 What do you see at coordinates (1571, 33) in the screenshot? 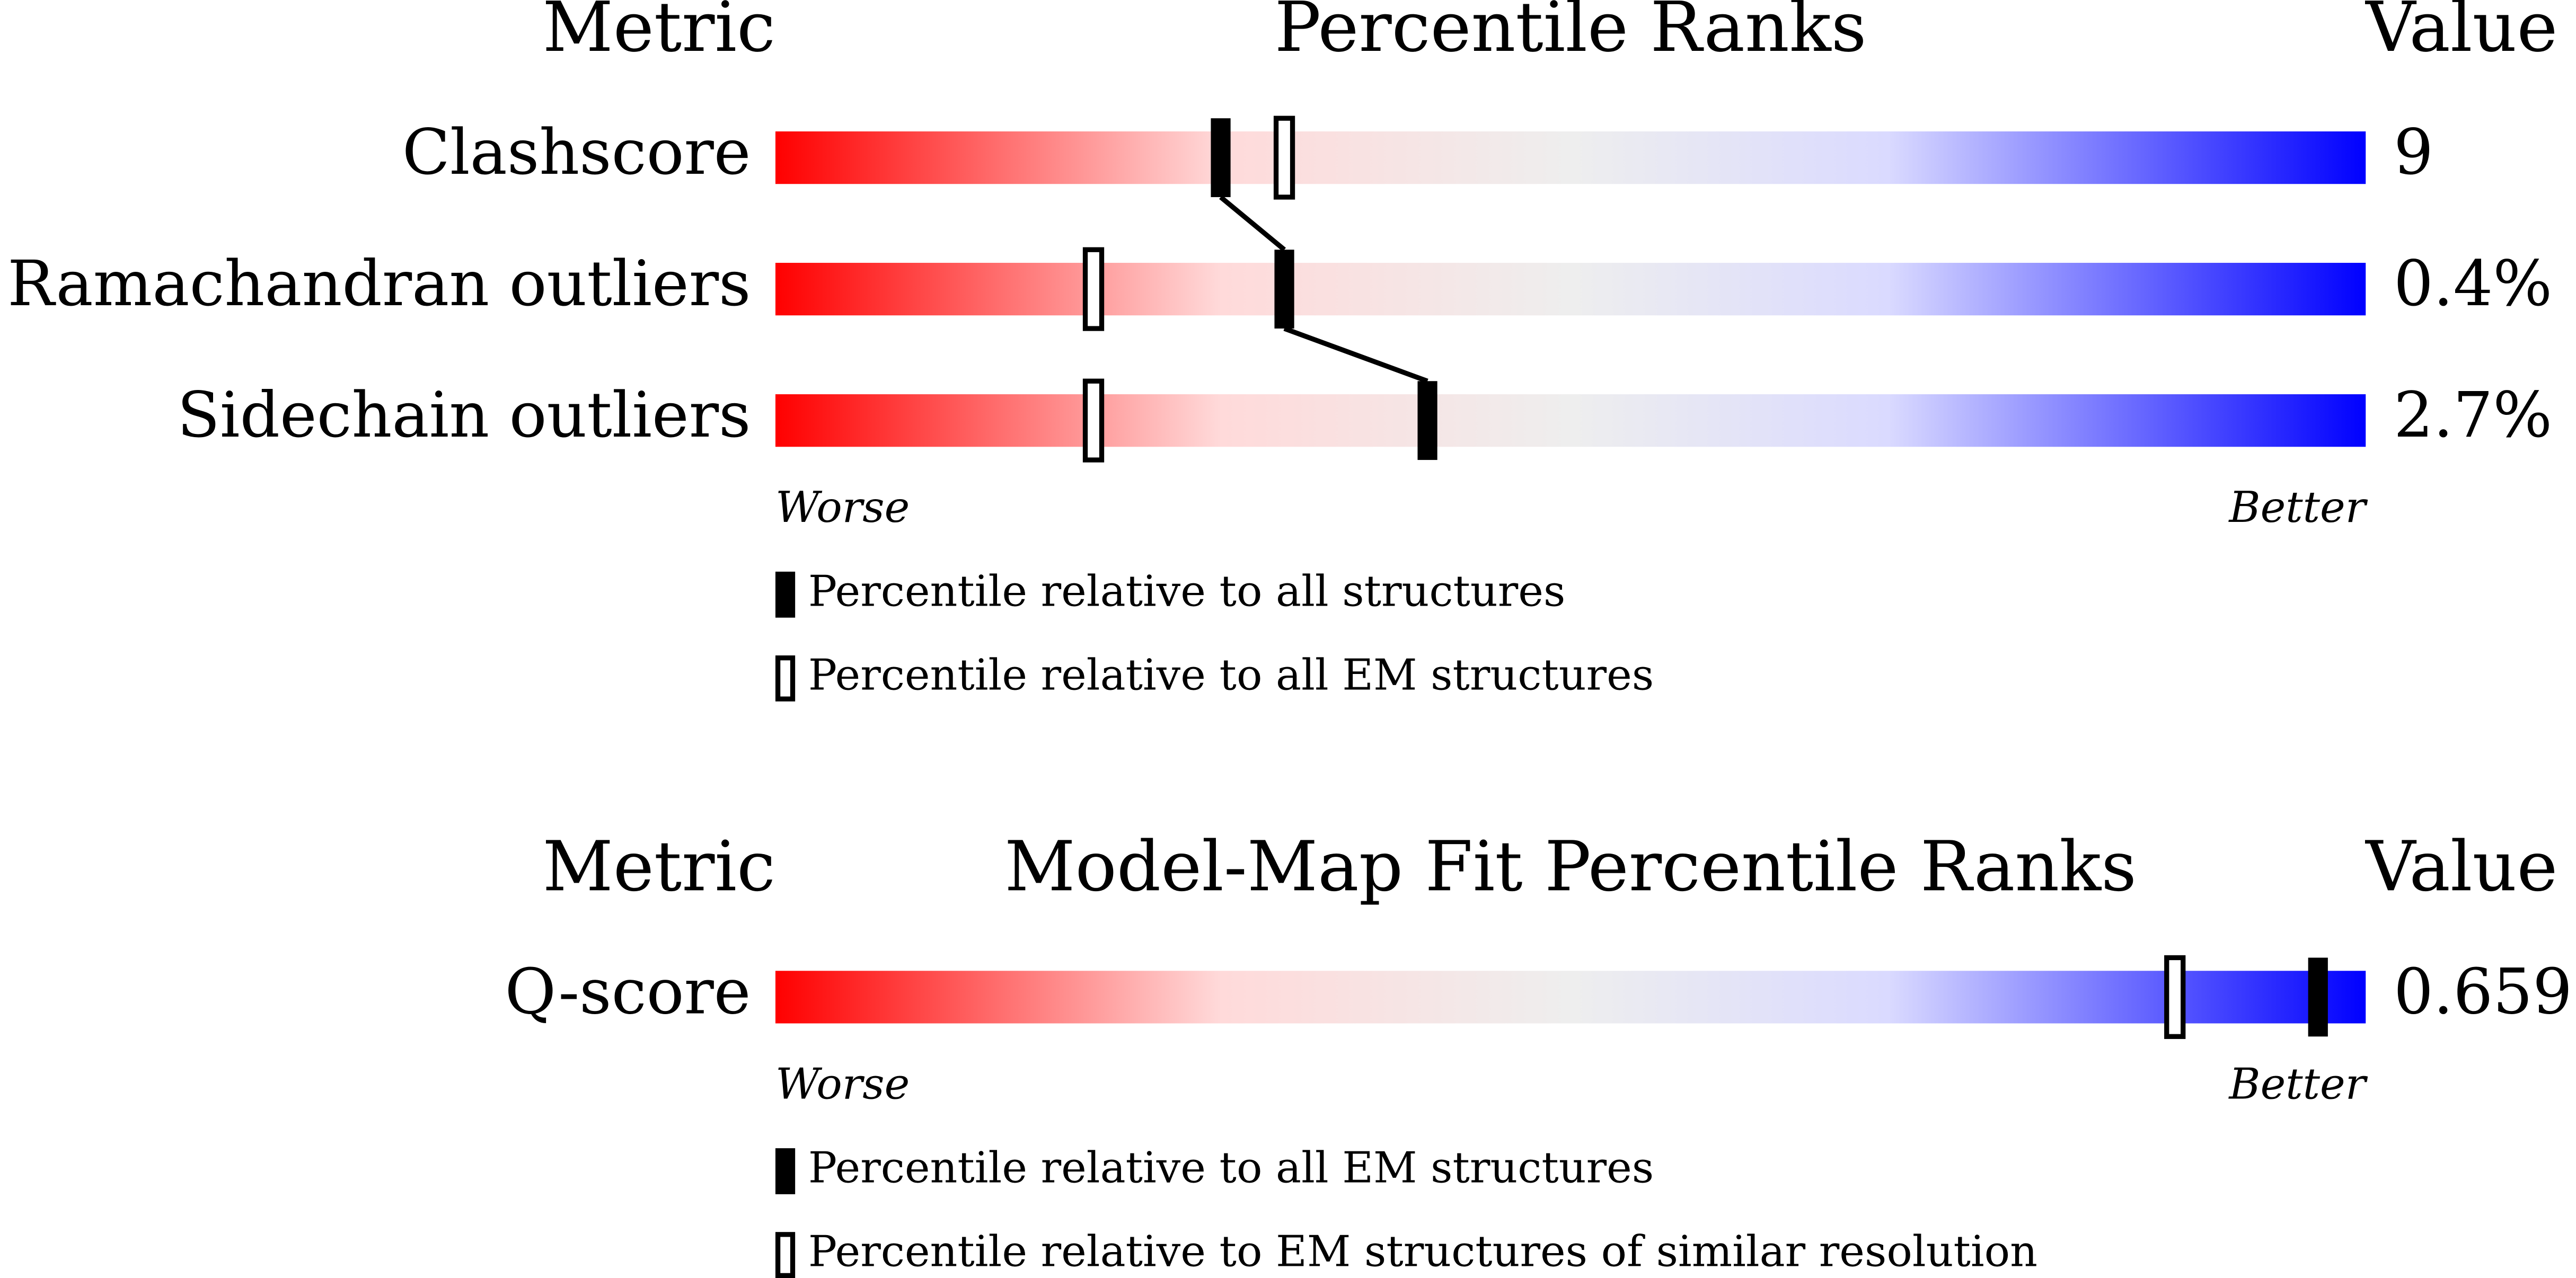
I see `header-title: Percentile Ranks` at bounding box center [1571, 33].